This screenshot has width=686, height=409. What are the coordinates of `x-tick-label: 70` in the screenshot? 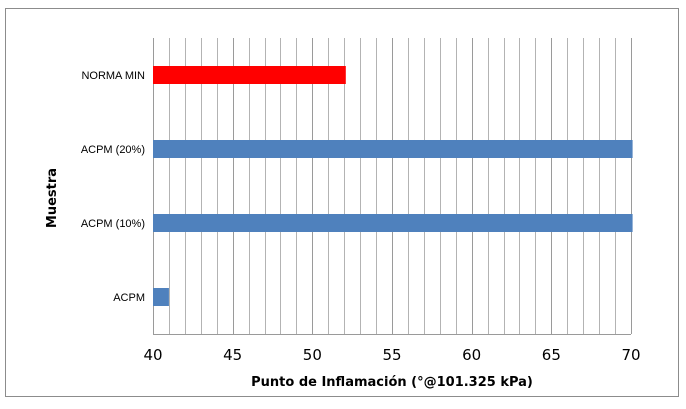 It's located at (630, 355).